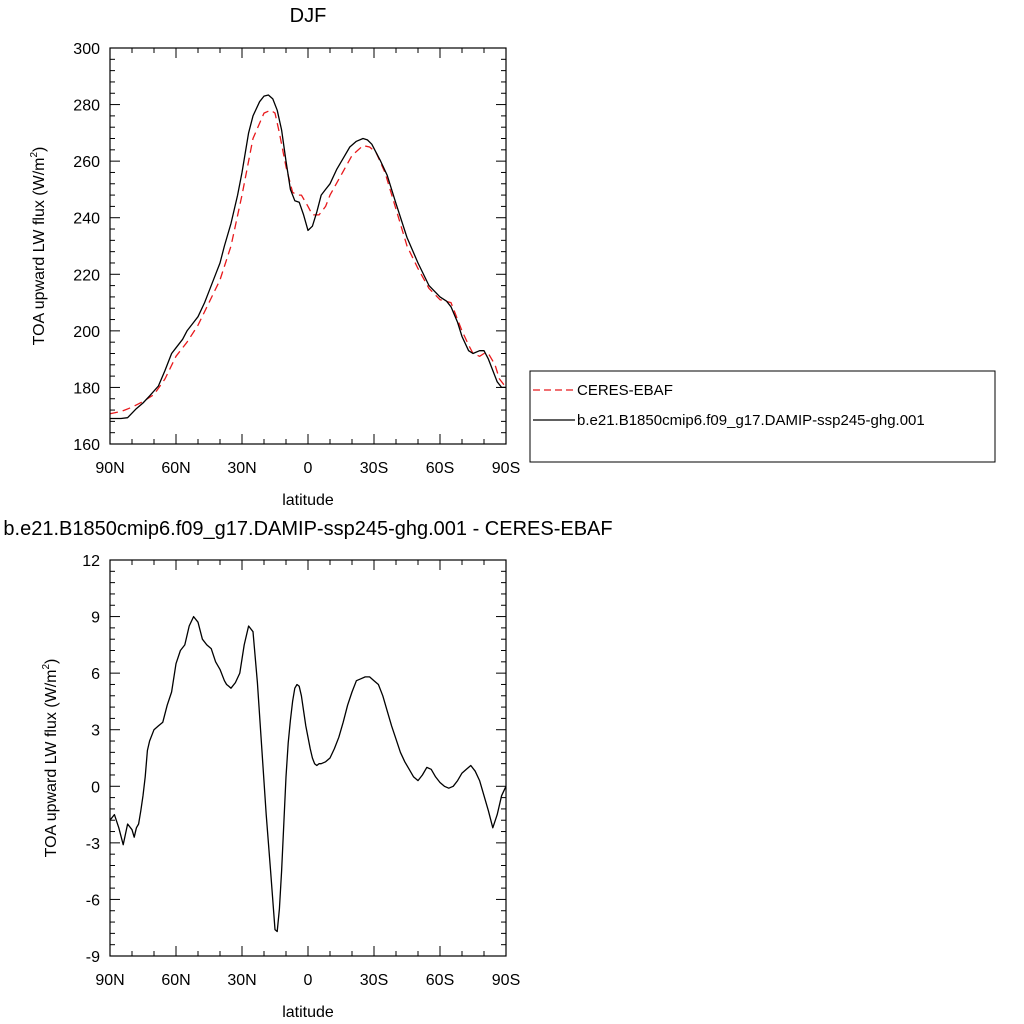 This screenshot has height=1024, width=1024. I want to click on y-tick-label: 300, so click(86, 49).